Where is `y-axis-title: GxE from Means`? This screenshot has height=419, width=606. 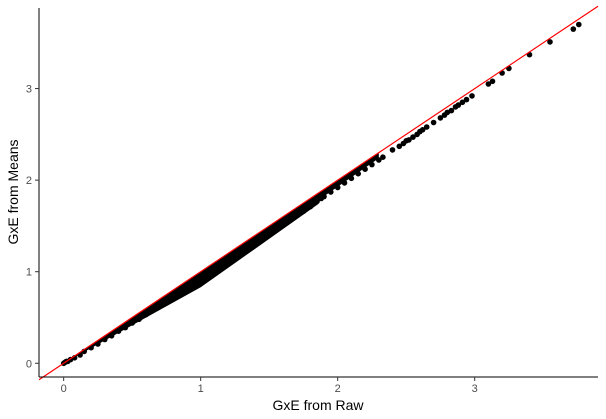
y-axis-title: GxE from Means is located at coordinates (13, 191).